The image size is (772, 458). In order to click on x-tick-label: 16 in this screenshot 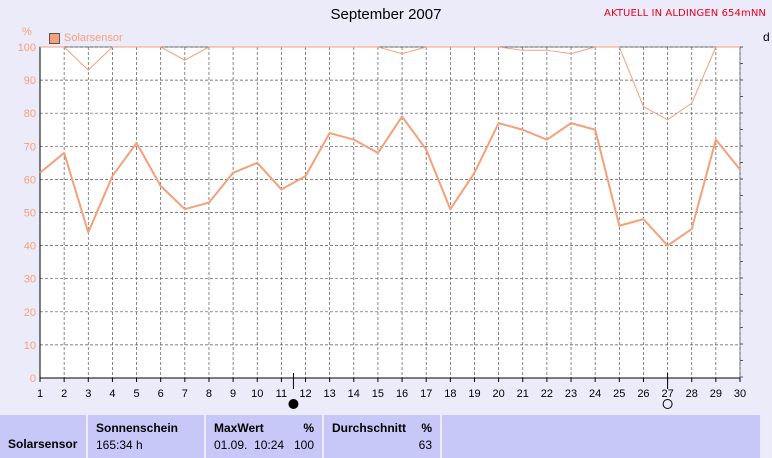, I will do `click(402, 394)`.